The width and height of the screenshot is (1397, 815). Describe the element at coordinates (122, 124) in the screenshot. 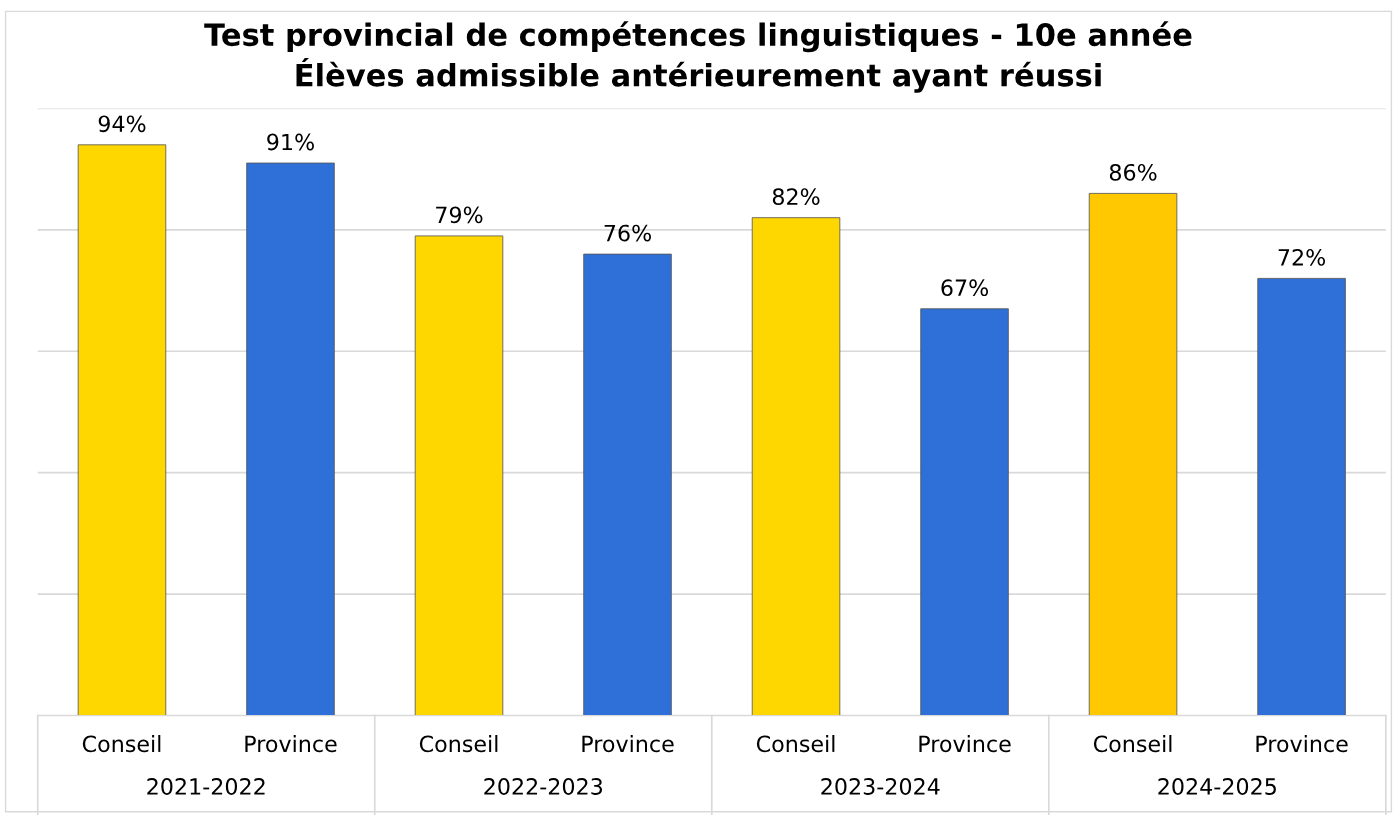

I see `data-label: 94%` at that location.